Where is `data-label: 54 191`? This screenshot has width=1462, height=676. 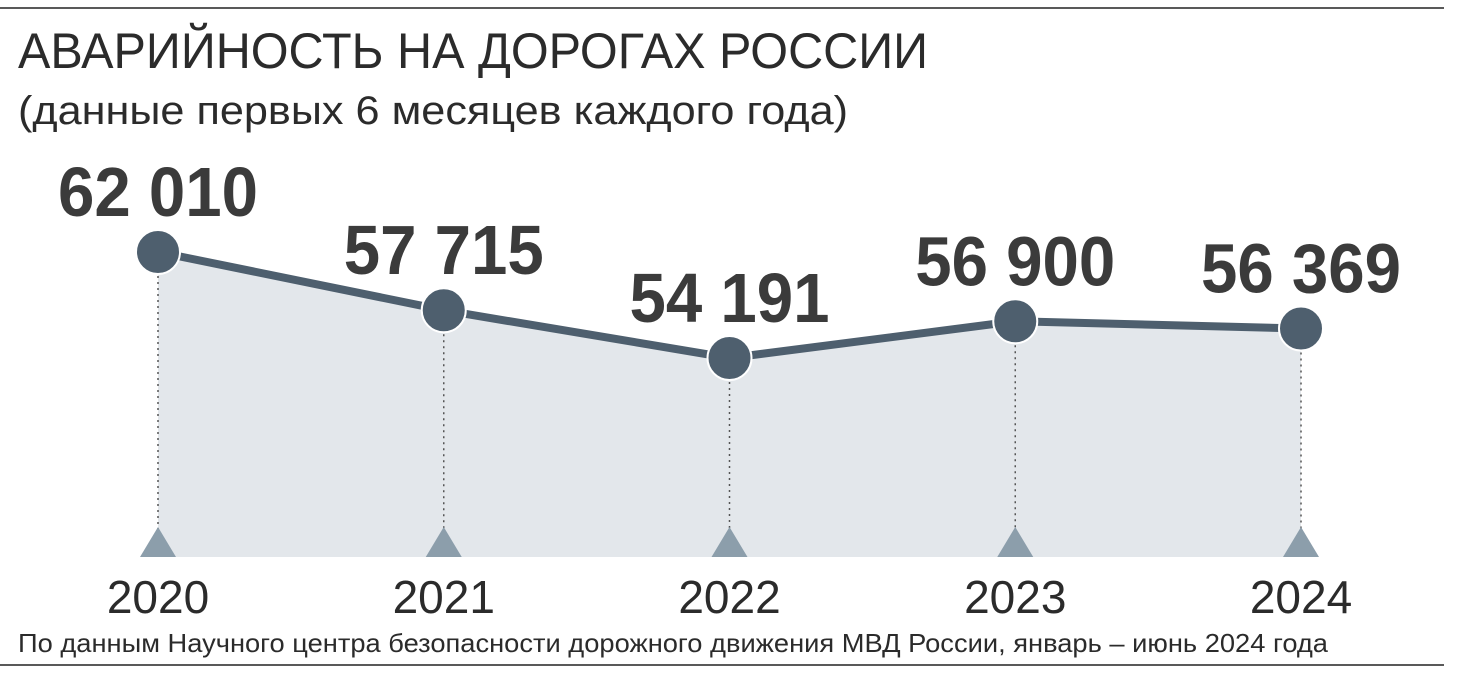 data-label: 54 191 is located at coordinates (730, 298).